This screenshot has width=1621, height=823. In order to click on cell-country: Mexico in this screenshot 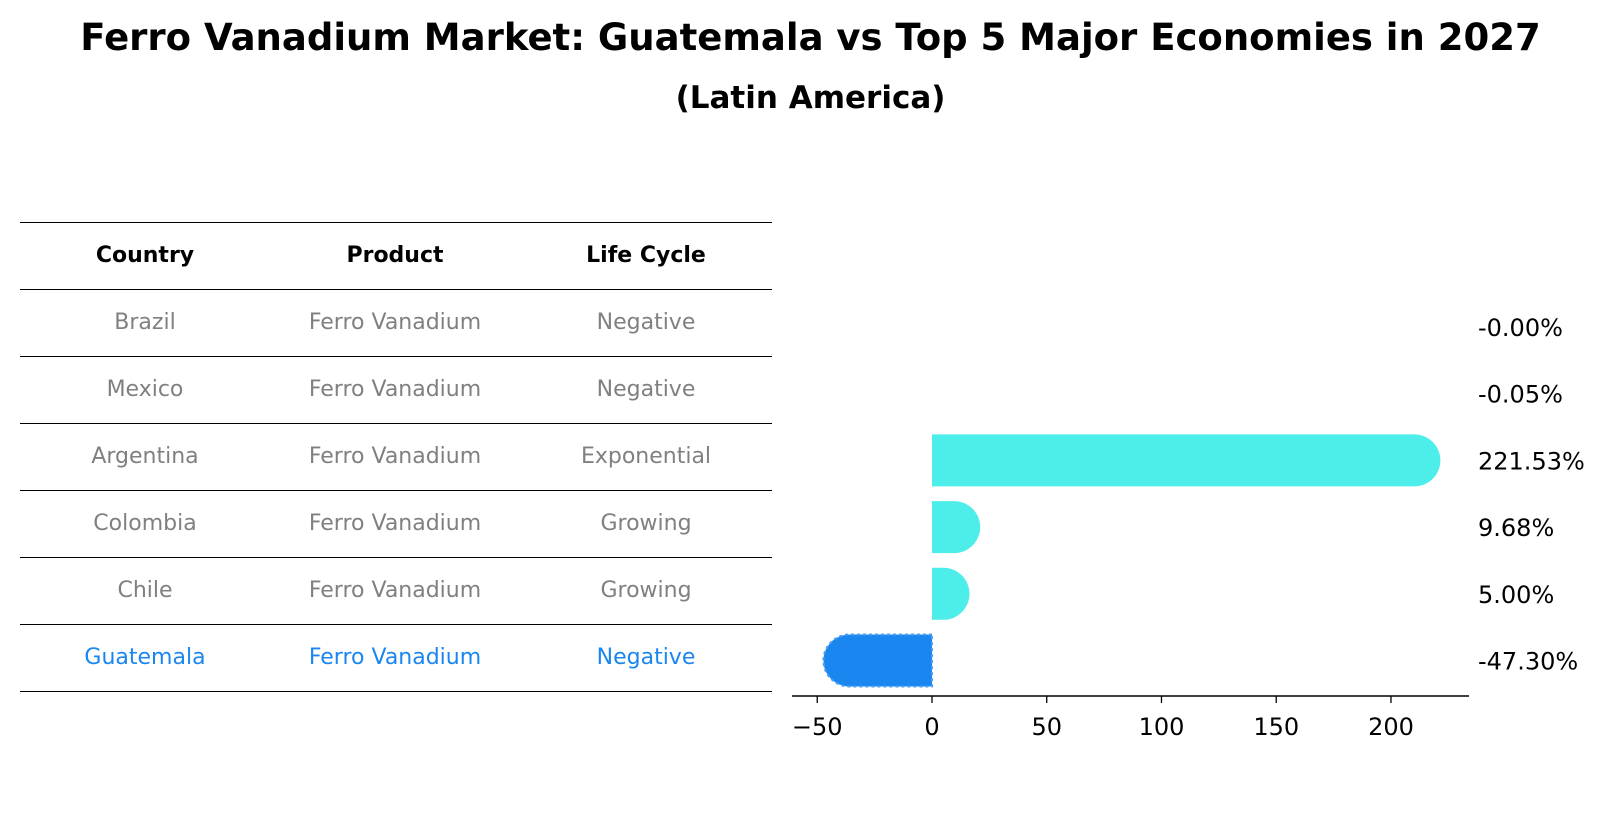, I will do `click(145, 389)`.